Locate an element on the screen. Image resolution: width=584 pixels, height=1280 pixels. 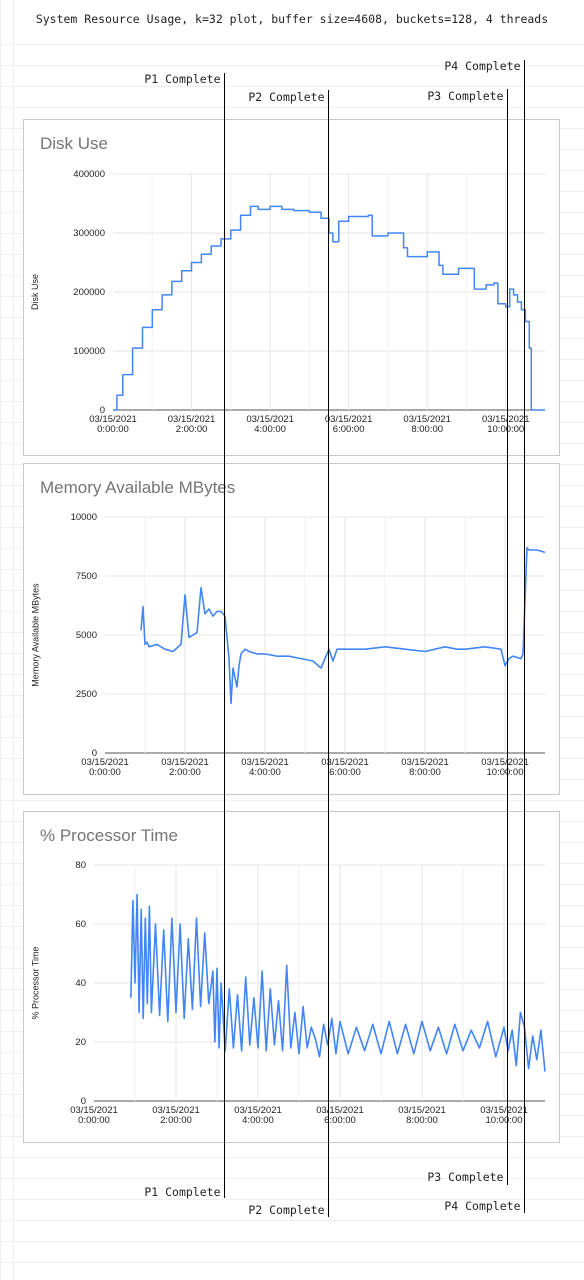
y-tick-label: 60 is located at coordinates (80, 924).